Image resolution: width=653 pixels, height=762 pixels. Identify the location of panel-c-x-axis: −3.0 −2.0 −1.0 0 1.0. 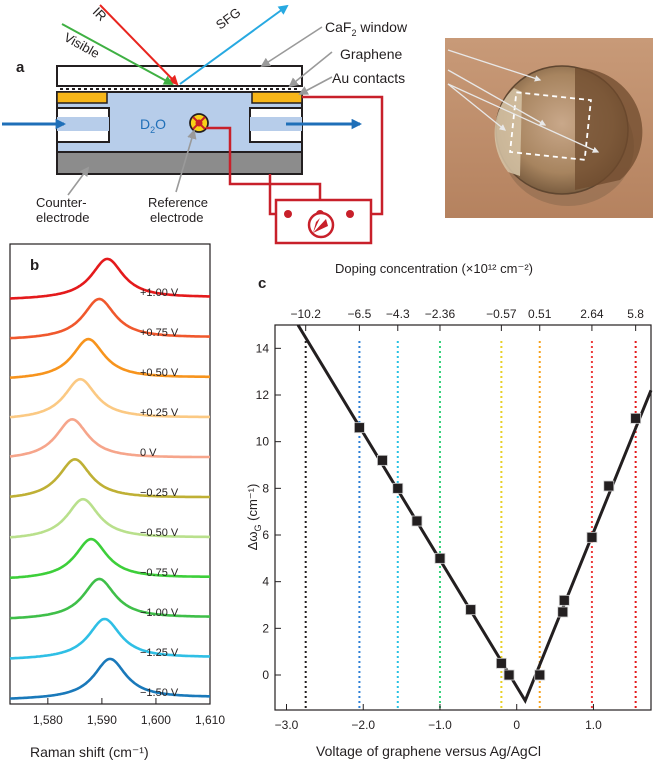
(438, 718).